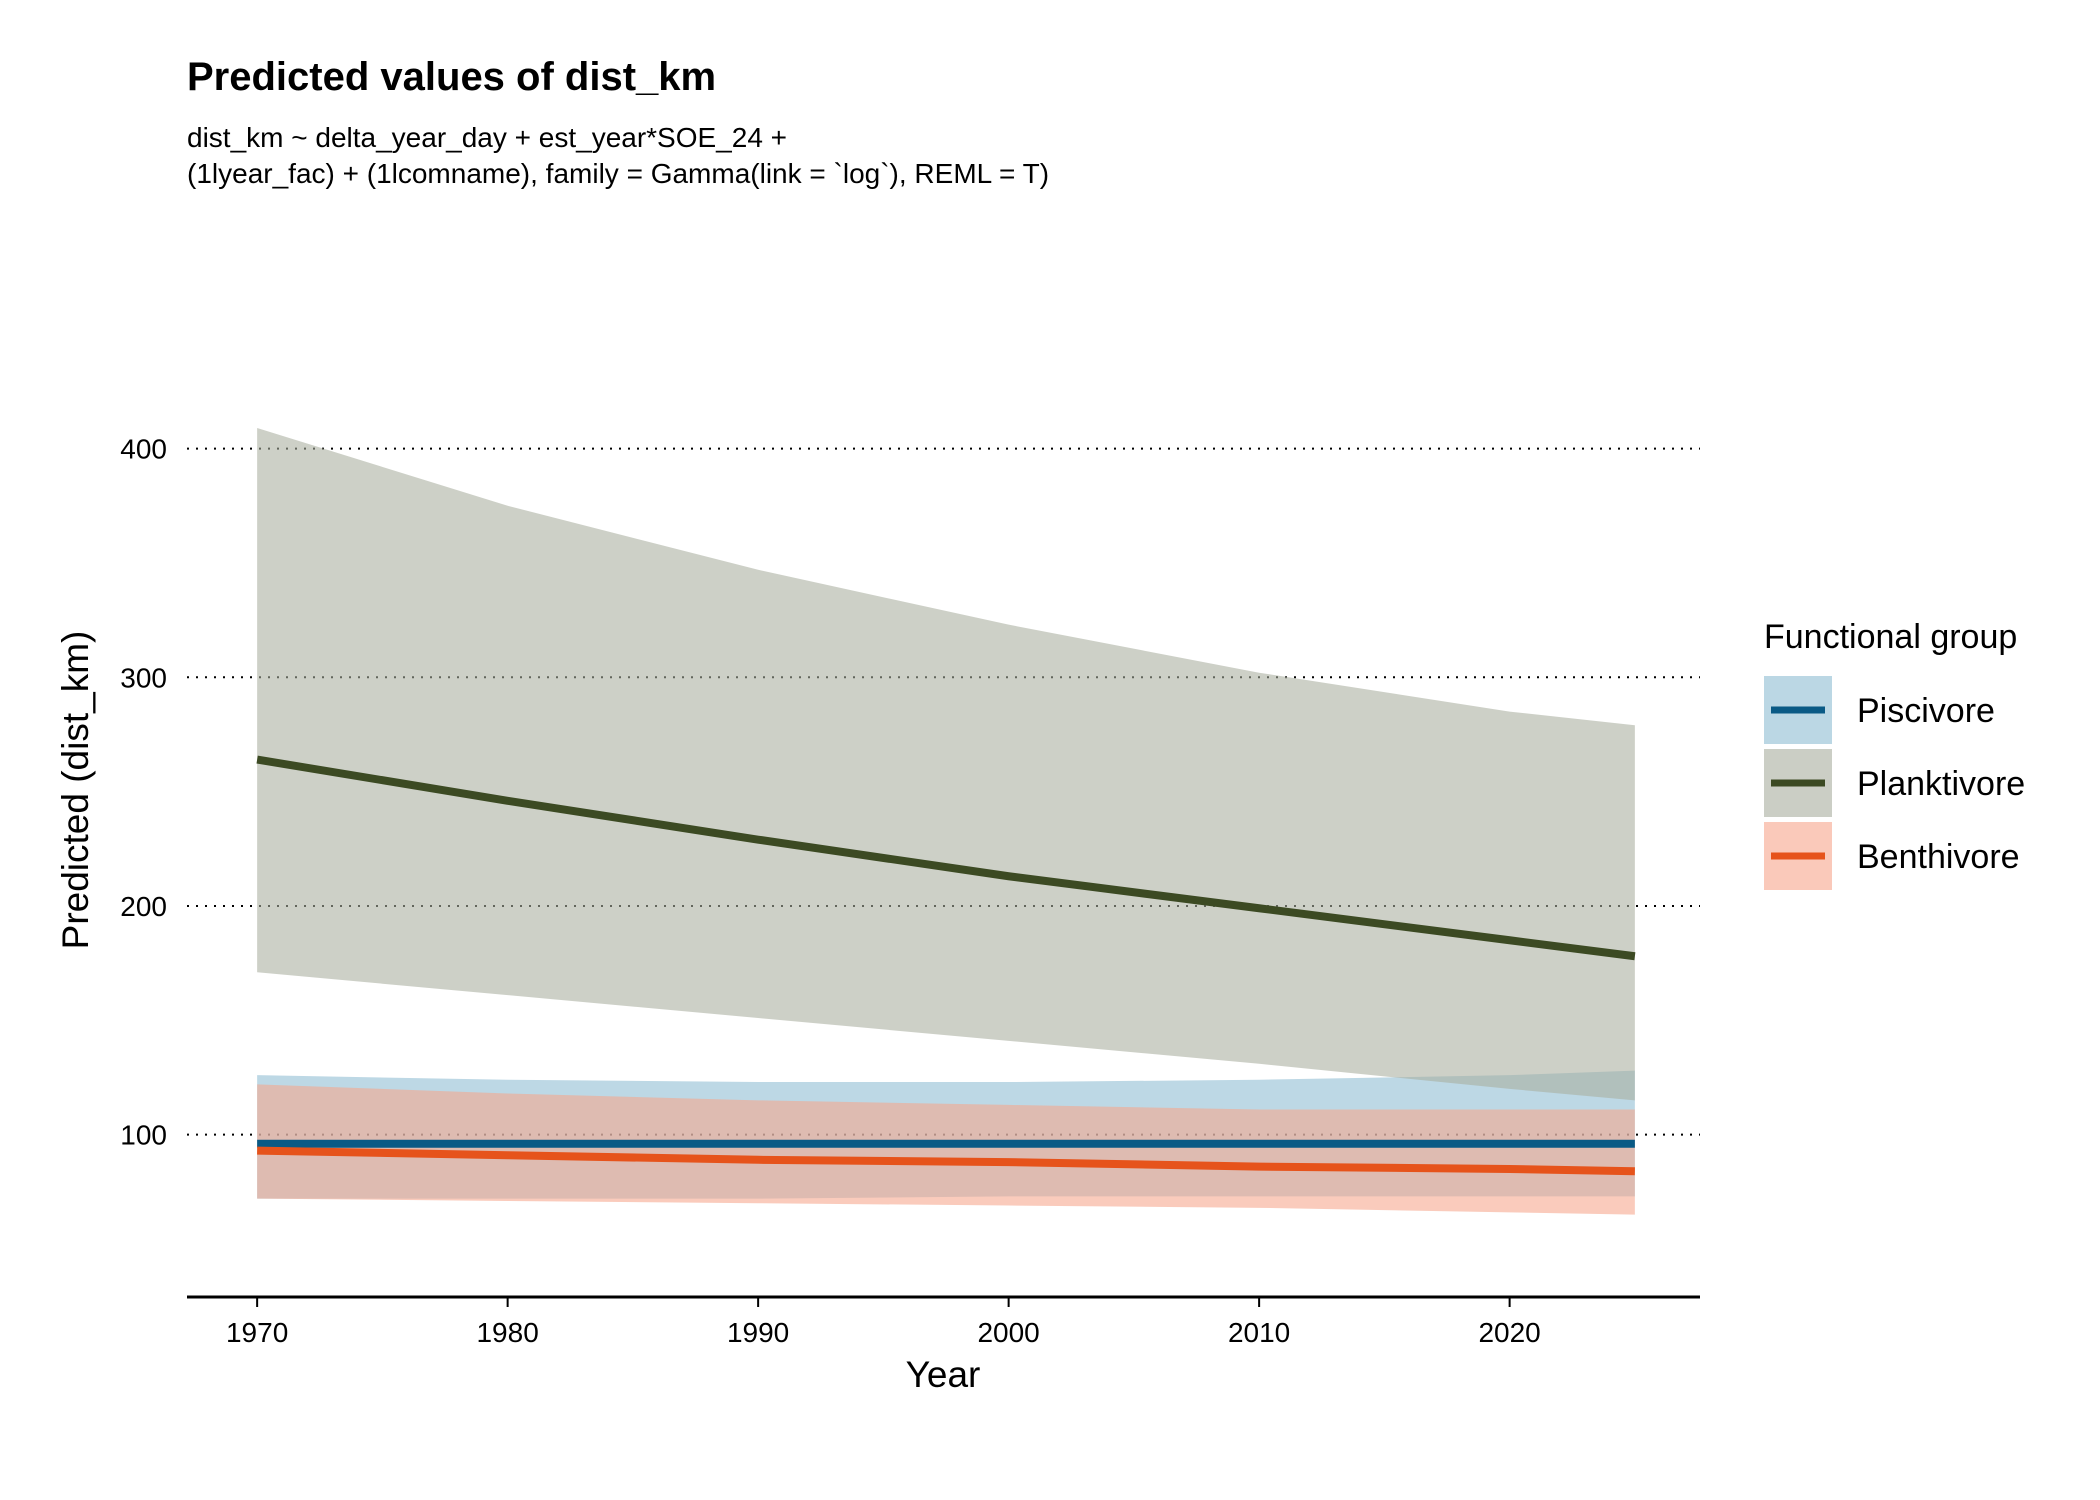  Describe the element at coordinates (143, 677) in the screenshot. I see `y-tick-label-300: 300` at that location.